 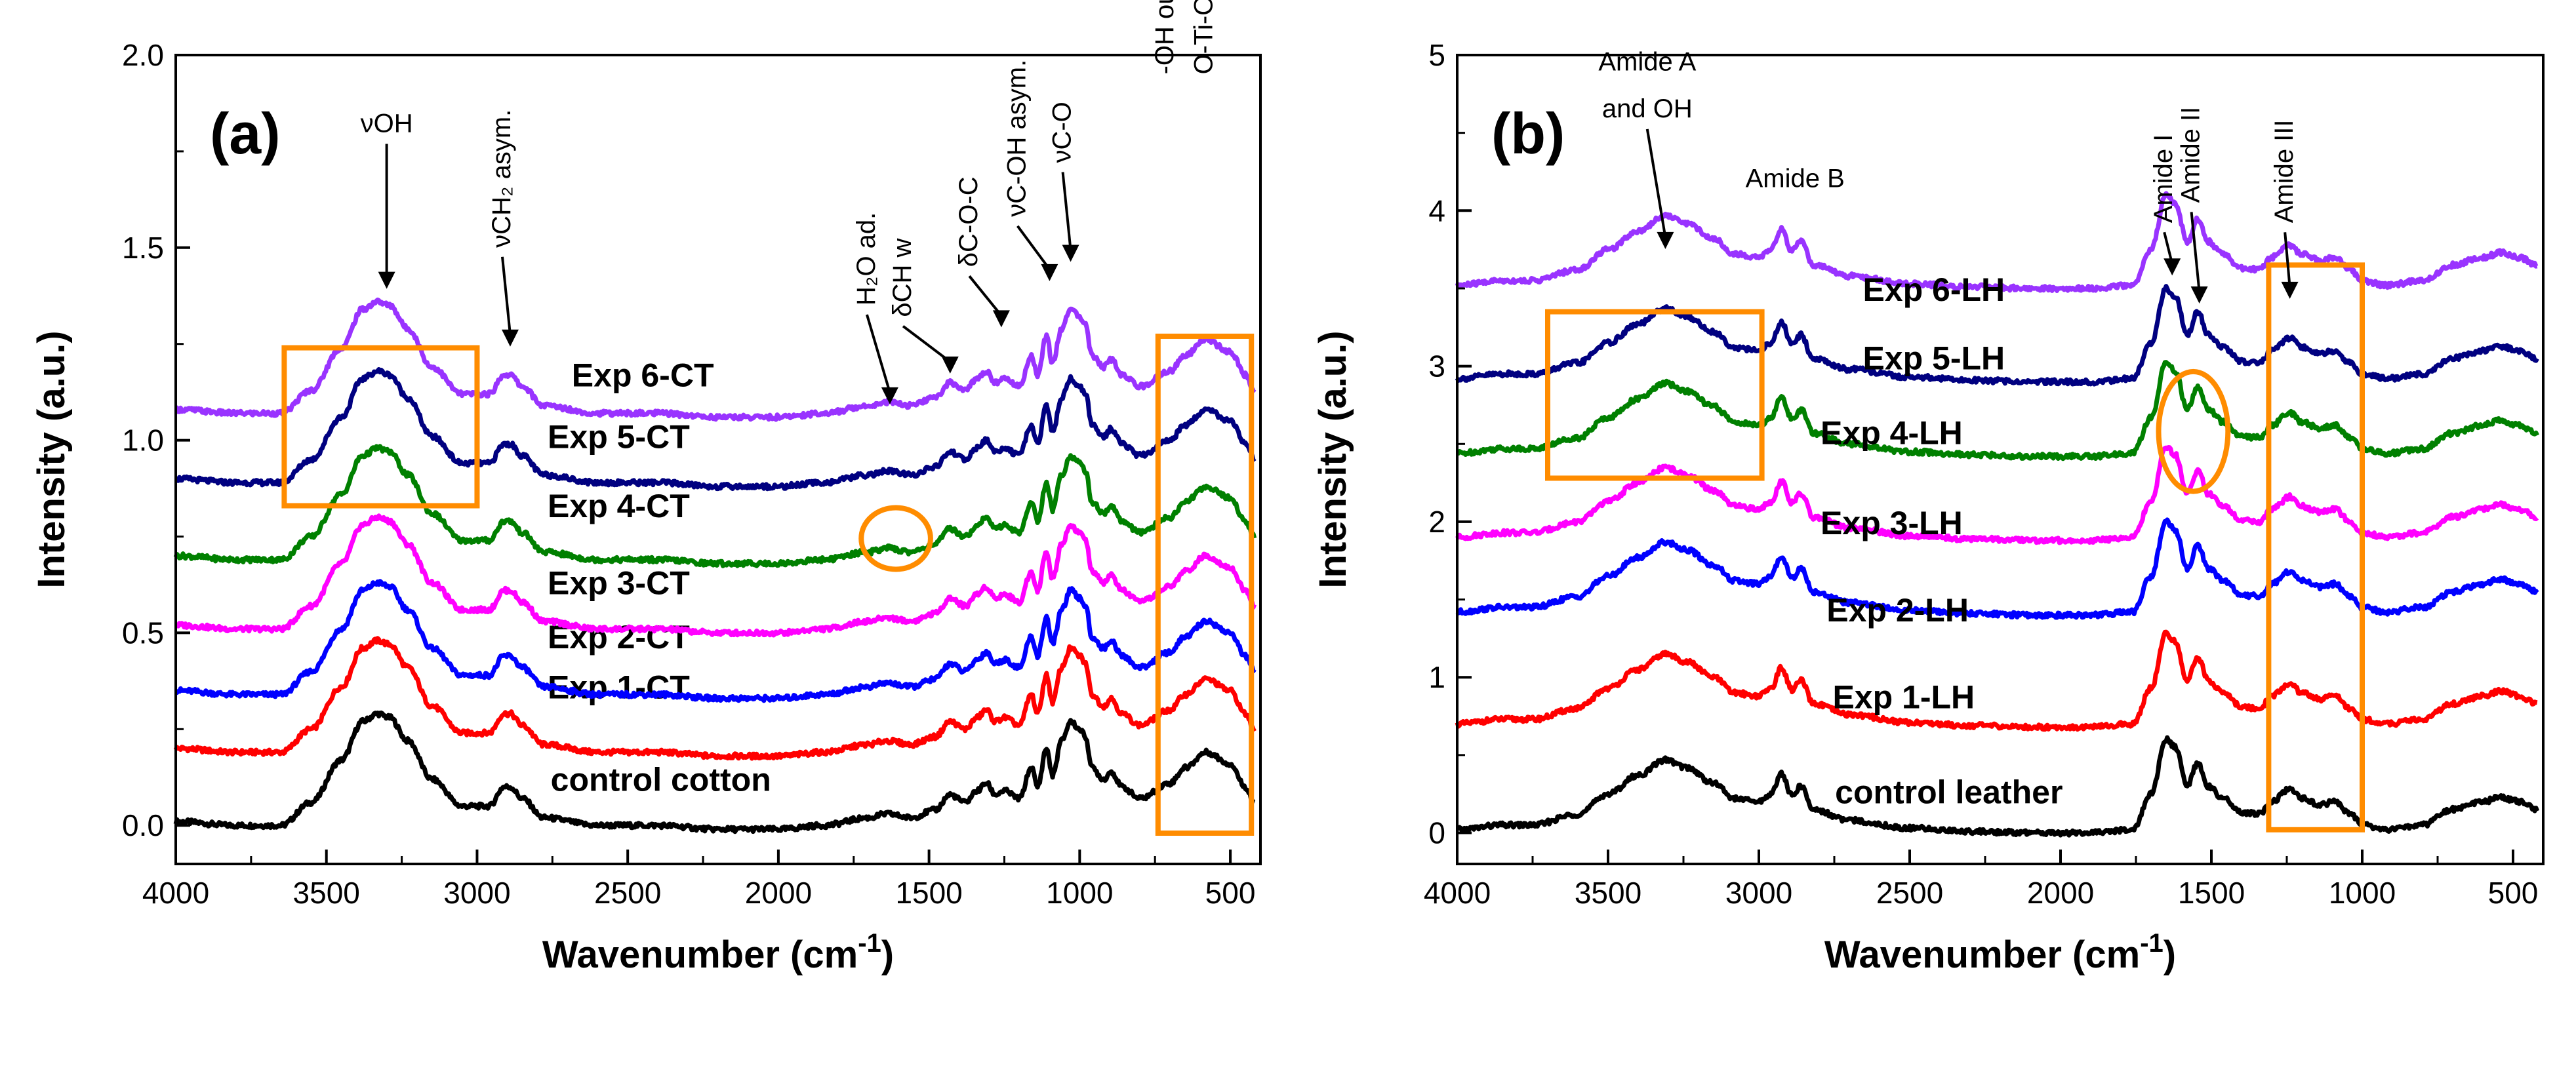 I want to click on series-label-exp-6-ct: Exp 6-CT, so click(x=643, y=375).